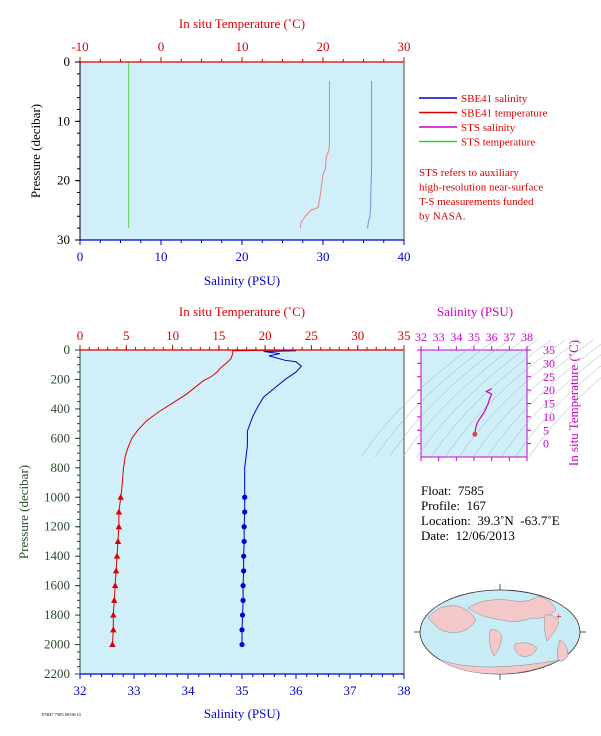  I want to click on world-map: +, so click(500, 632).